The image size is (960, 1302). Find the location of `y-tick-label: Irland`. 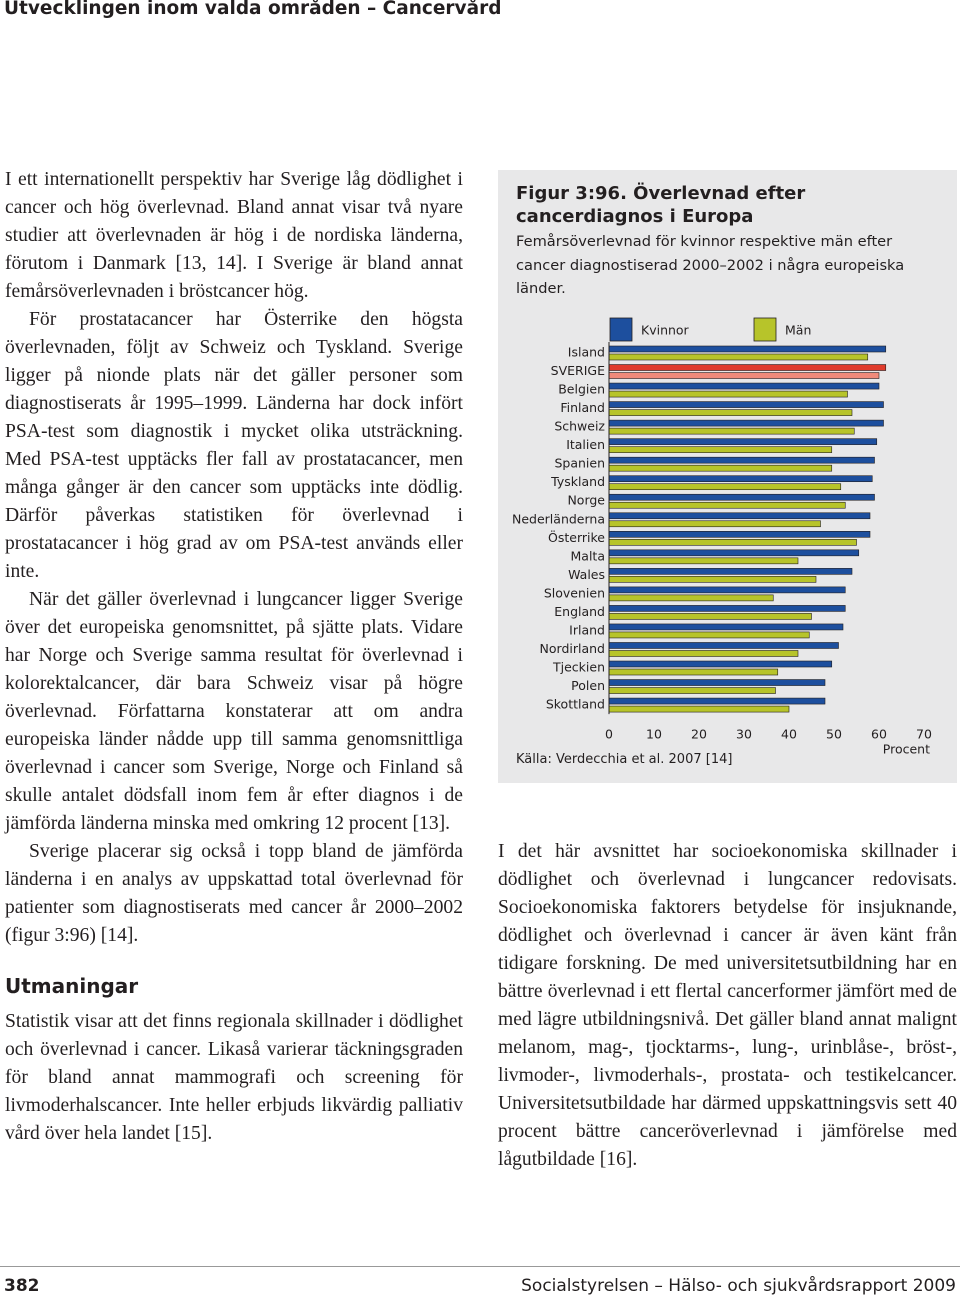

y-tick-label: Irland is located at coordinates (587, 629).